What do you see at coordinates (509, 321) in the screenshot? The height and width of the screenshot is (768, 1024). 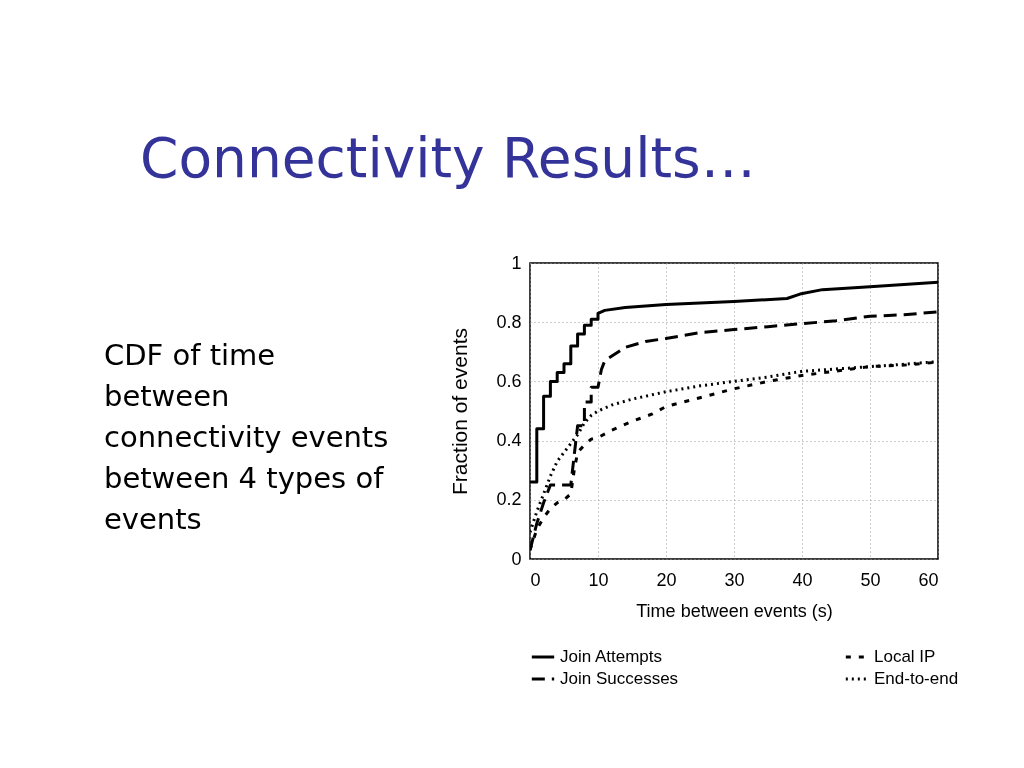 I see `y-tick-label: 0.8` at bounding box center [509, 321].